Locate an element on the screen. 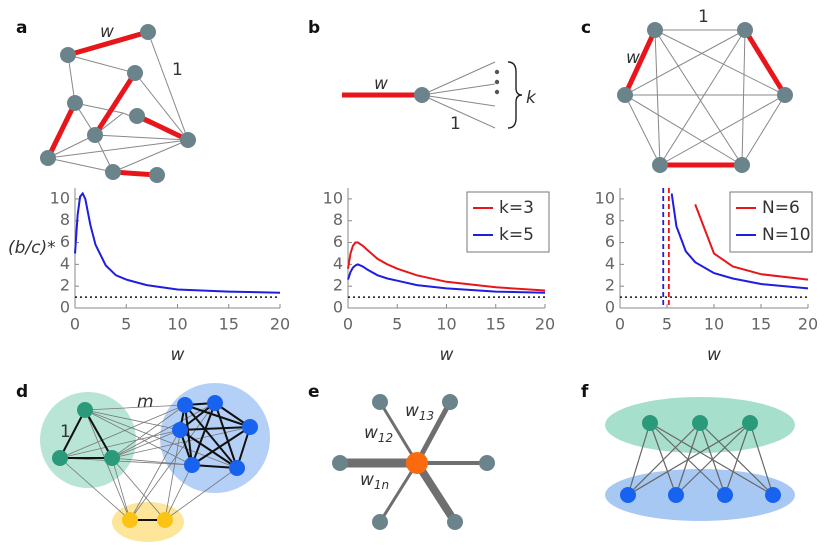 This screenshot has height=554, width=831. panel-label: d is located at coordinates (22, 392).